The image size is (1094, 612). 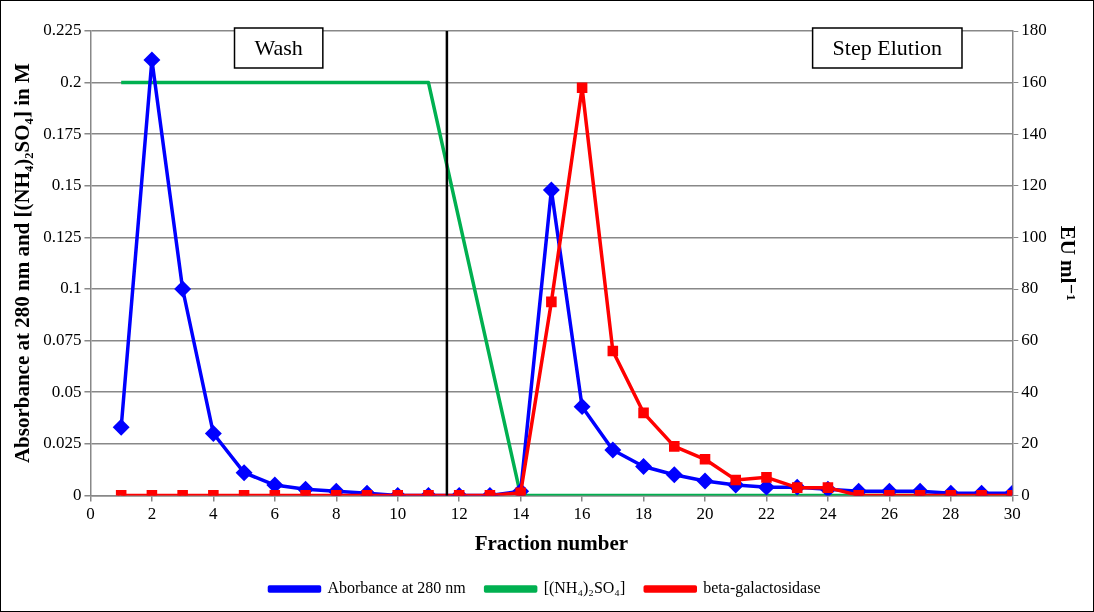 What do you see at coordinates (71, 82) in the screenshot?
I see `y-tick-label: 0.2` at bounding box center [71, 82].